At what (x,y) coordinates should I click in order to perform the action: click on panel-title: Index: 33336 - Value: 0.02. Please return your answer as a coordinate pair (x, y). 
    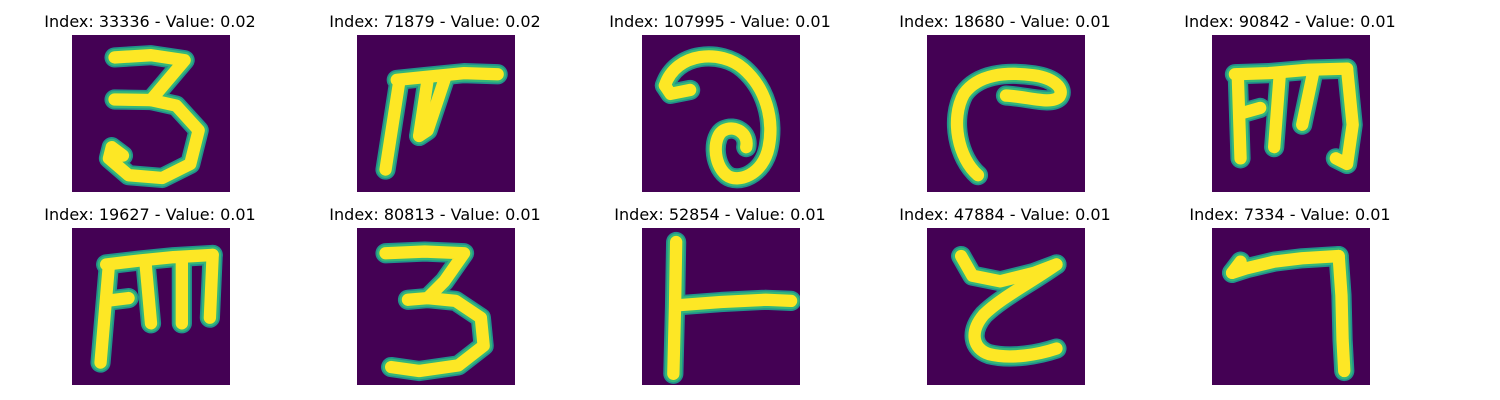
    Looking at the image, I should click on (150, 21).